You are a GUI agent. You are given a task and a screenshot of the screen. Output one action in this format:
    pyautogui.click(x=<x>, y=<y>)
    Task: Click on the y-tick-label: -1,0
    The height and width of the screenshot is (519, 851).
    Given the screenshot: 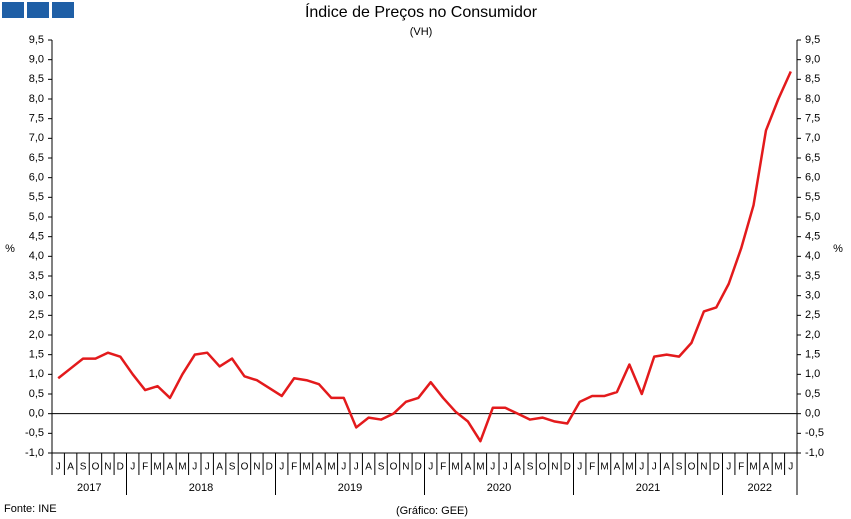 What is the action you would take?
    pyautogui.click(x=34, y=453)
    